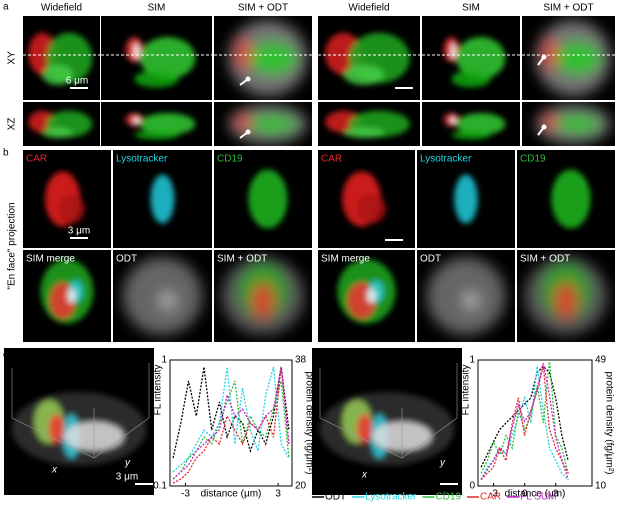  Describe the element at coordinates (391, 497) in the screenshot. I see `legend-label: Lysotracker` at that location.